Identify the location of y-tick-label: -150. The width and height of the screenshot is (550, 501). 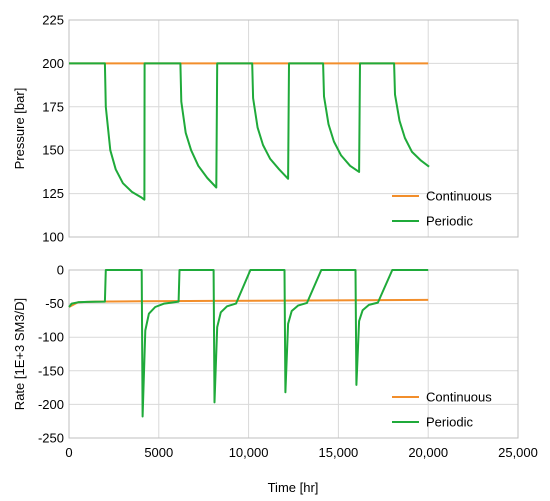
(51, 370).